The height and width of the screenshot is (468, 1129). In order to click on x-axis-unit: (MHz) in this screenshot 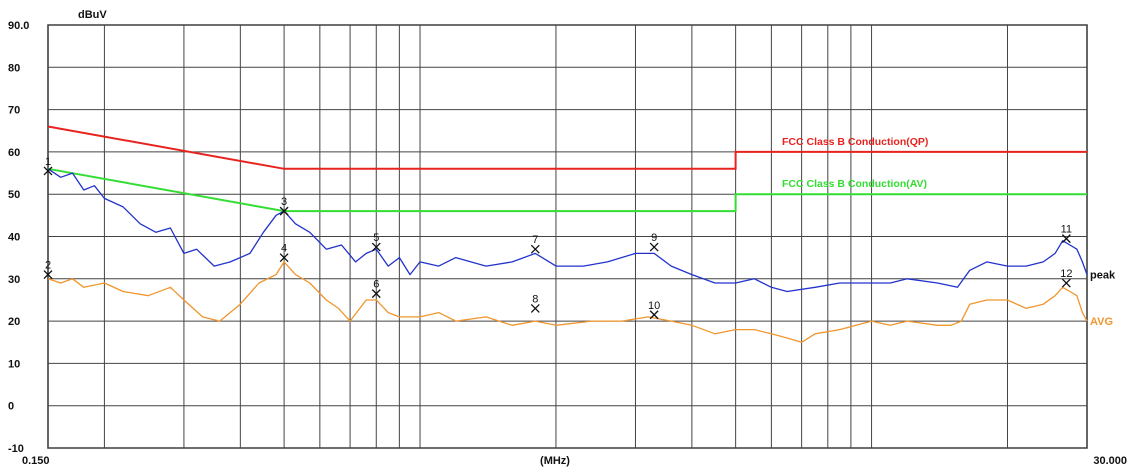, I will do `click(555, 461)`.